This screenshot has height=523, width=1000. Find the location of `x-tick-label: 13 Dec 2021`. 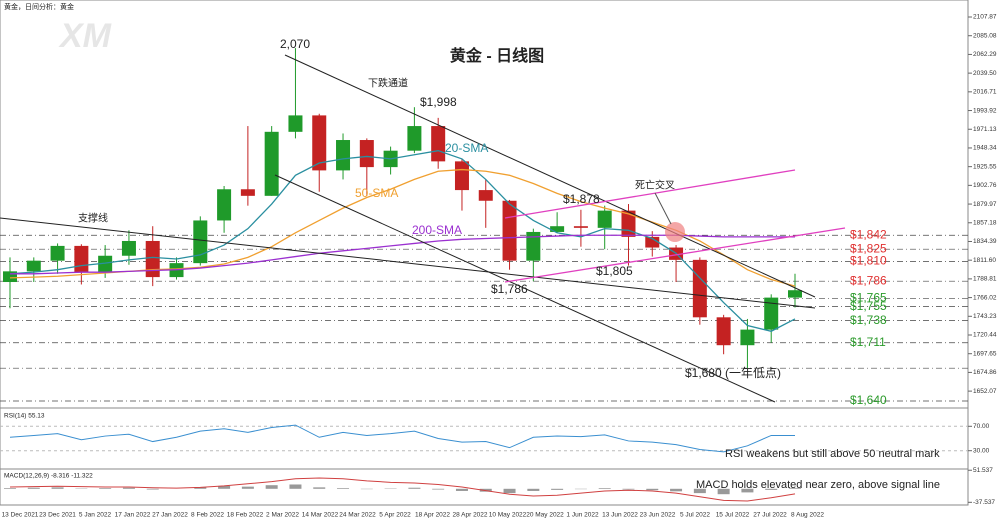

x-tick-label: 13 Dec 2021 is located at coordinates (20, 515).